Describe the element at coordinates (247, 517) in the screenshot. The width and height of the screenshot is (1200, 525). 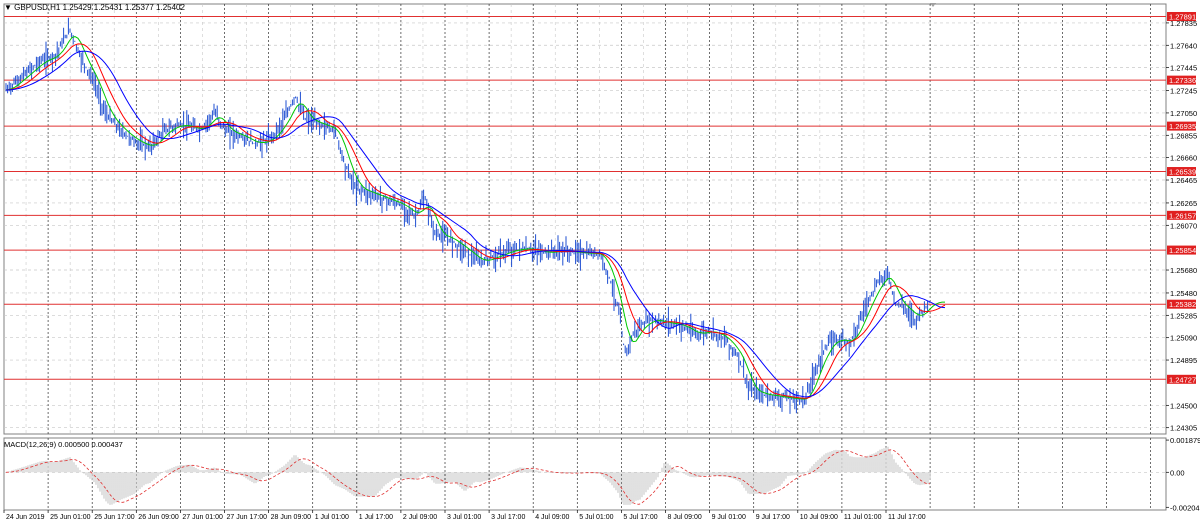
I see `time-axis-label: 27 Jun 17:00` at that location.